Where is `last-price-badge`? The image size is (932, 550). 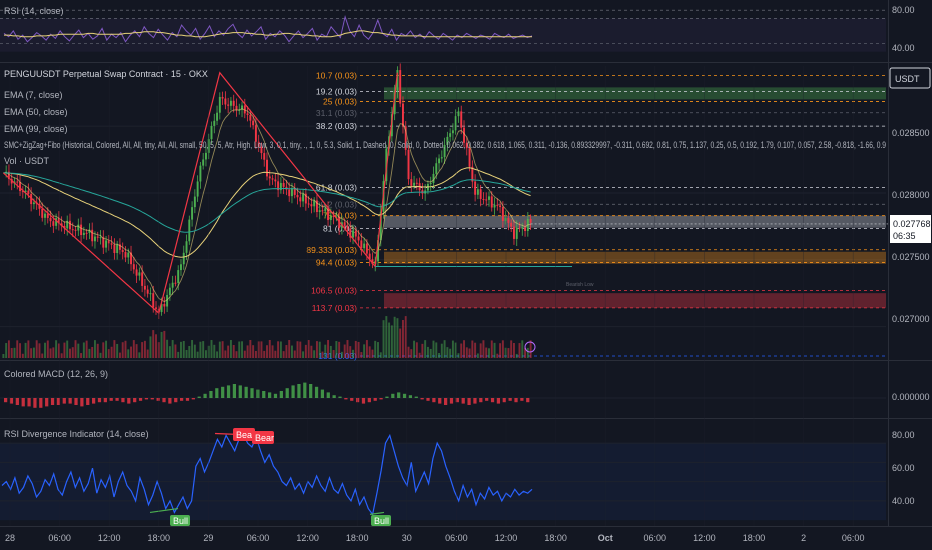
last-price-badge is located at coordinates (910, 229).